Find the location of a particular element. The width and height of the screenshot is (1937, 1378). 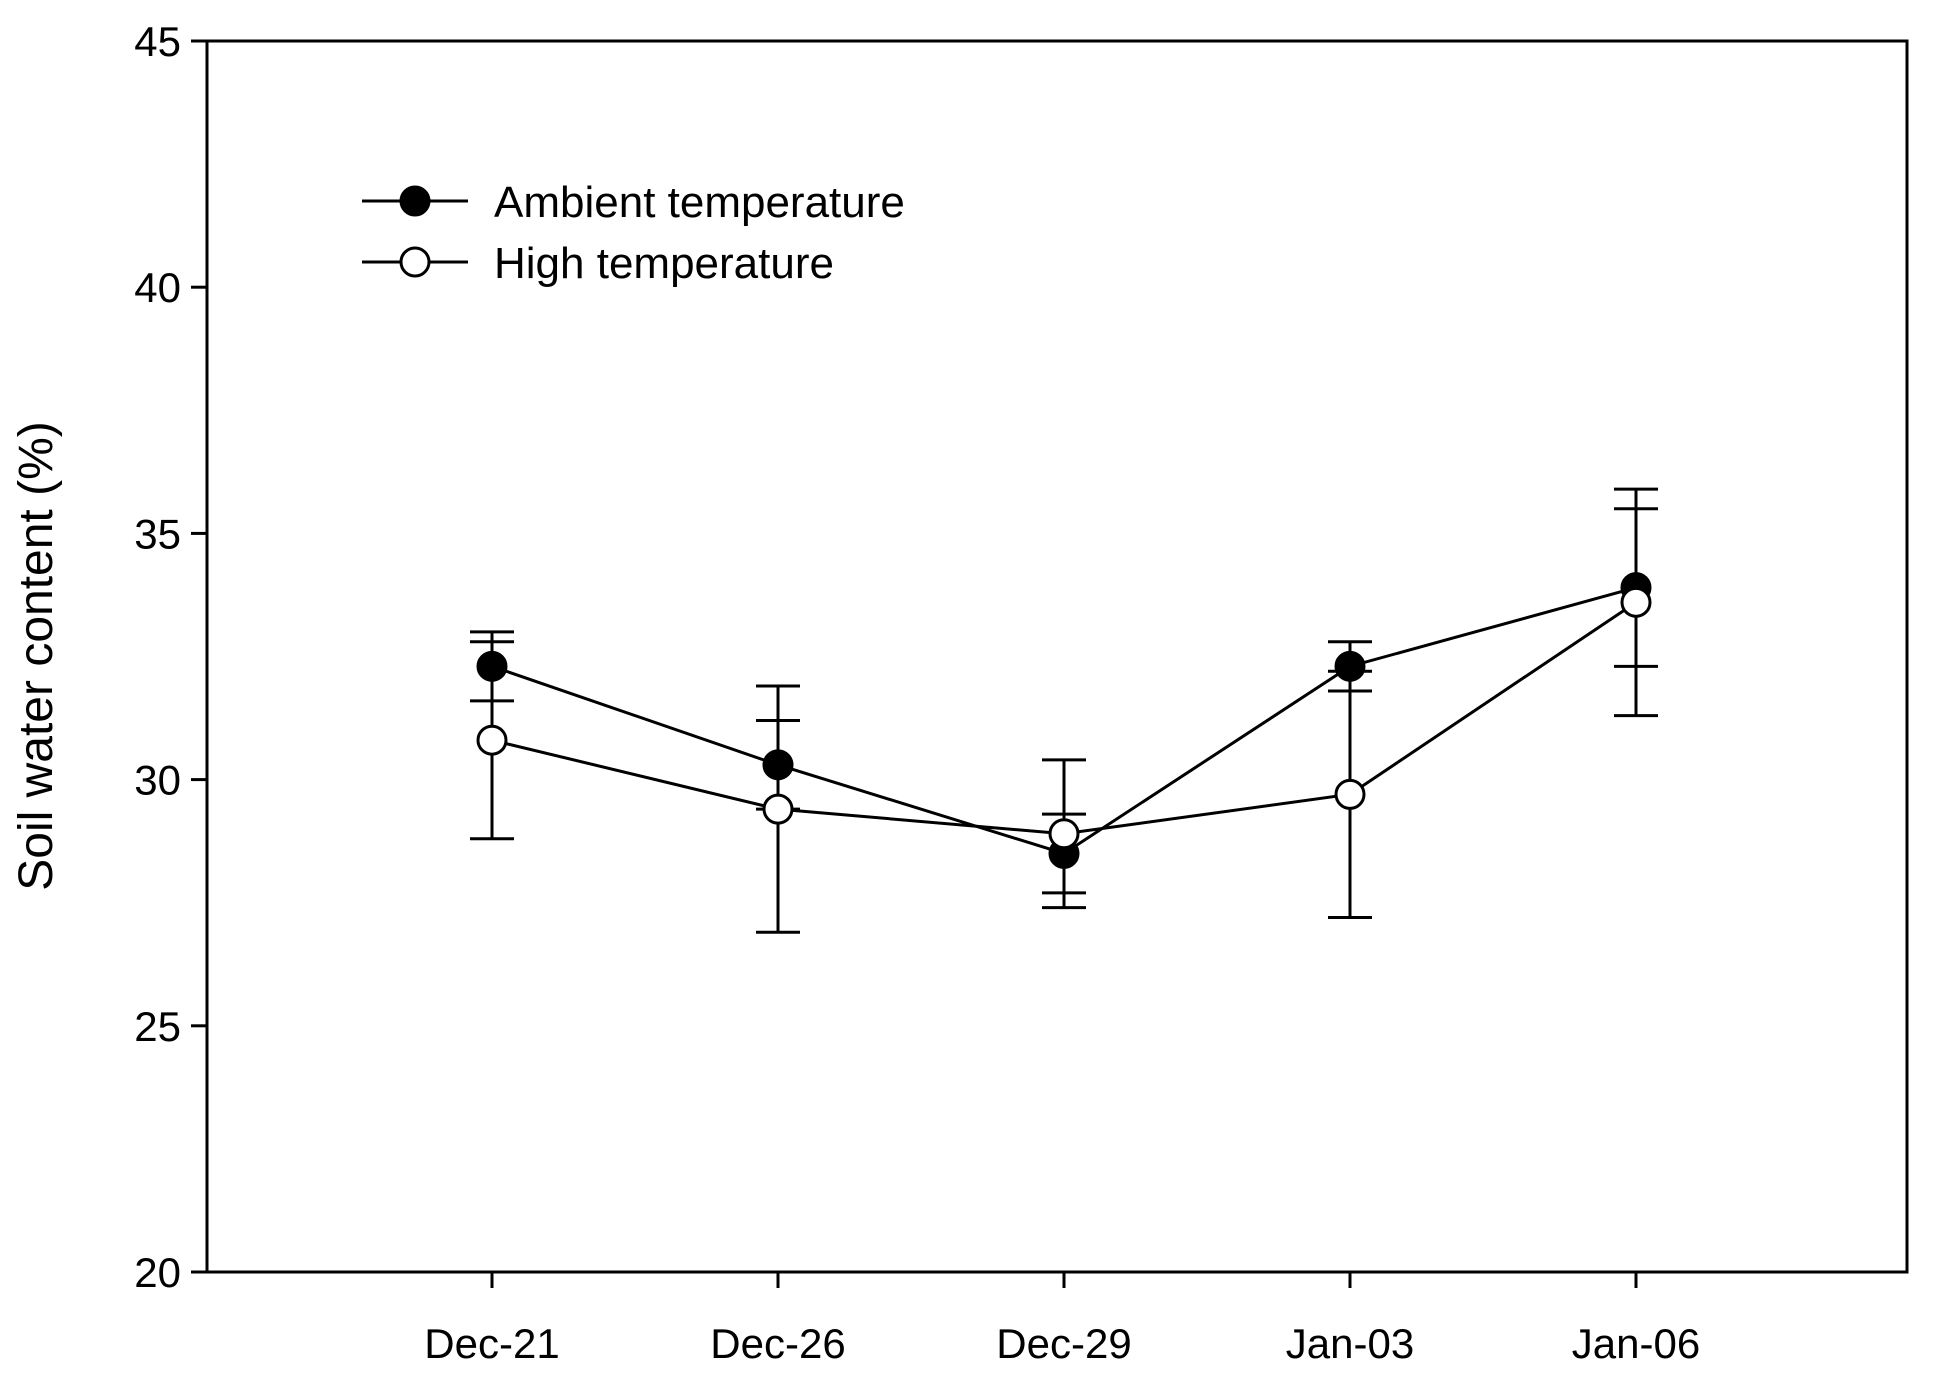

legend-label-high: High temperature is located at coordinates (664, 263).